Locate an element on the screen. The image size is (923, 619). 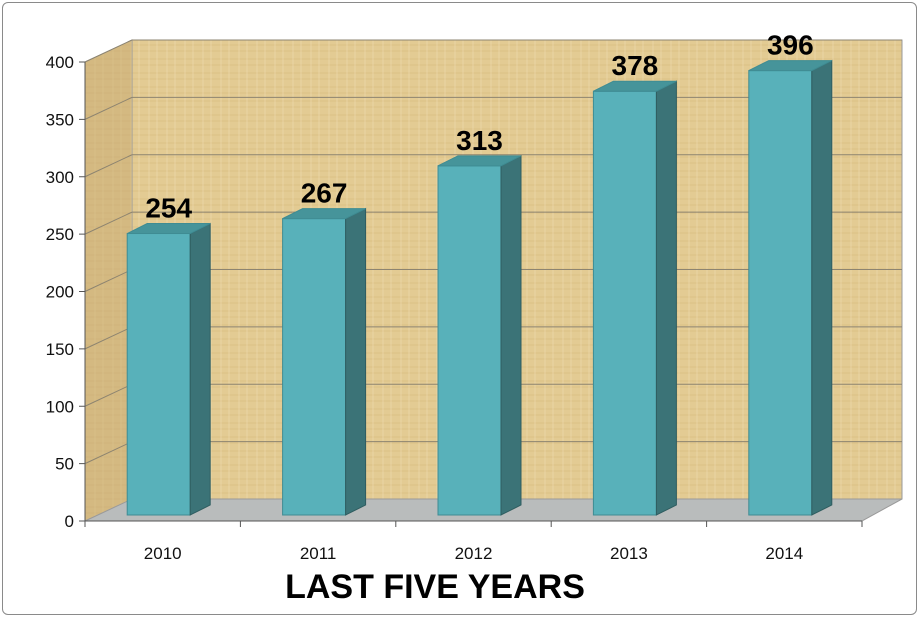
x-tick-label: 2014 is located at coordinates (784, 553).